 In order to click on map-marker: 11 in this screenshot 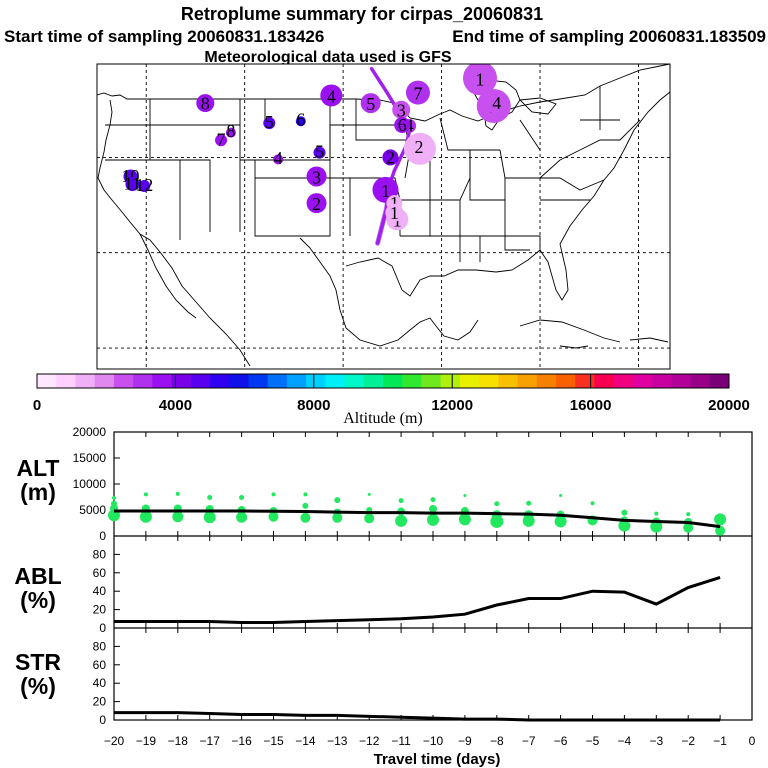, I will do `click(132, 184)`.